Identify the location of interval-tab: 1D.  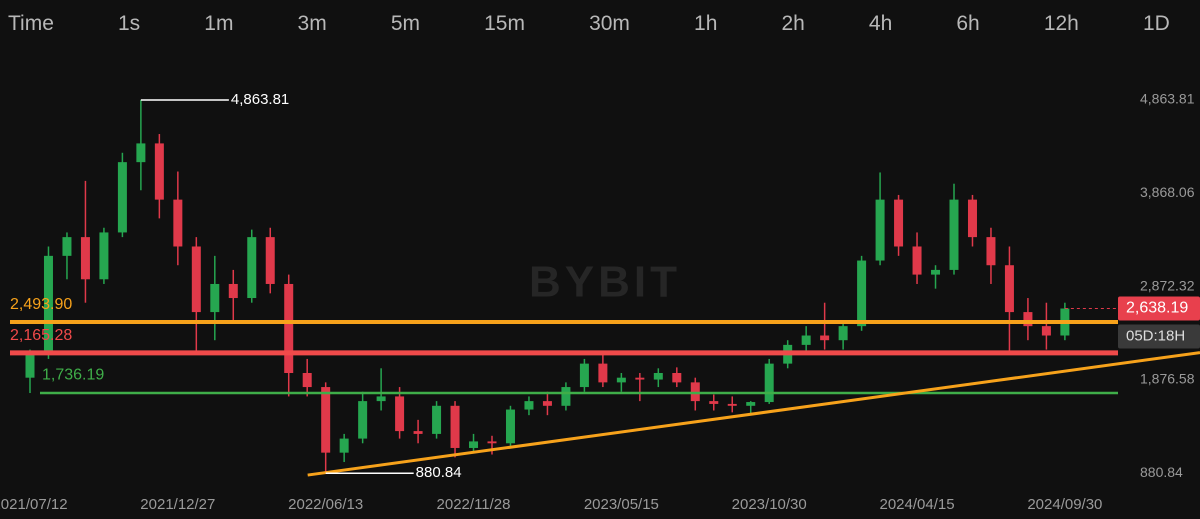
(1156, 23).